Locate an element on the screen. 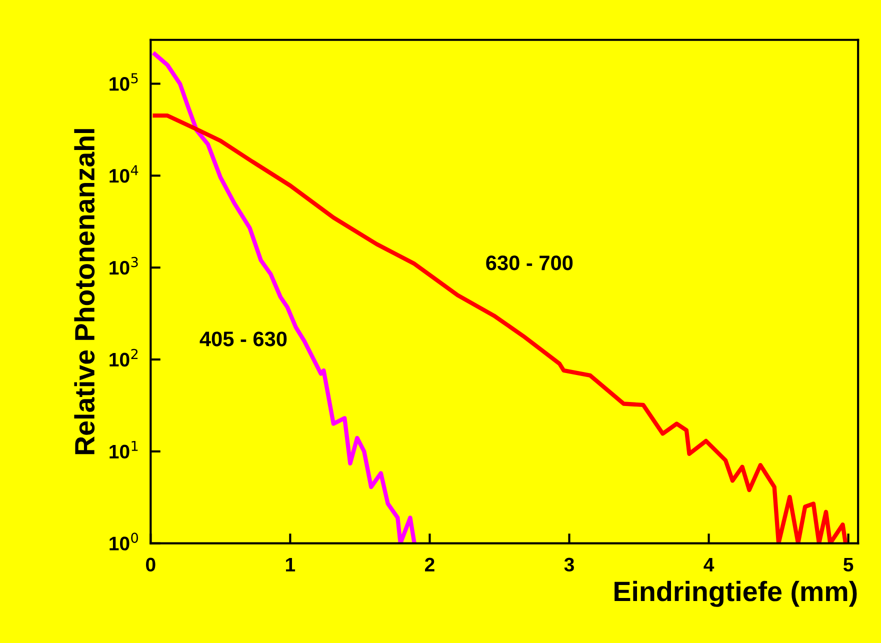 This screenshot has width=881, height=643. series-label: 405 - 630 is located at coordinates (243, 339).